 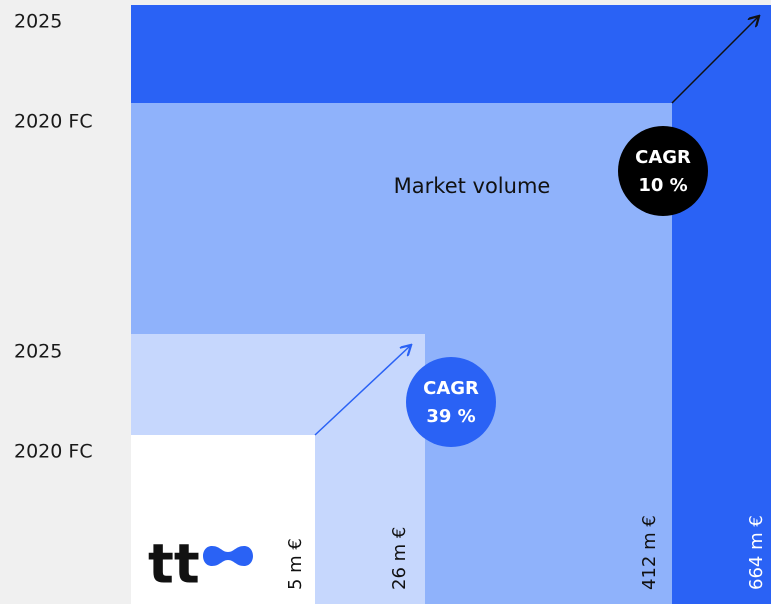 I want to click on volume-label: 412 m €, so click(x=649, y=552).